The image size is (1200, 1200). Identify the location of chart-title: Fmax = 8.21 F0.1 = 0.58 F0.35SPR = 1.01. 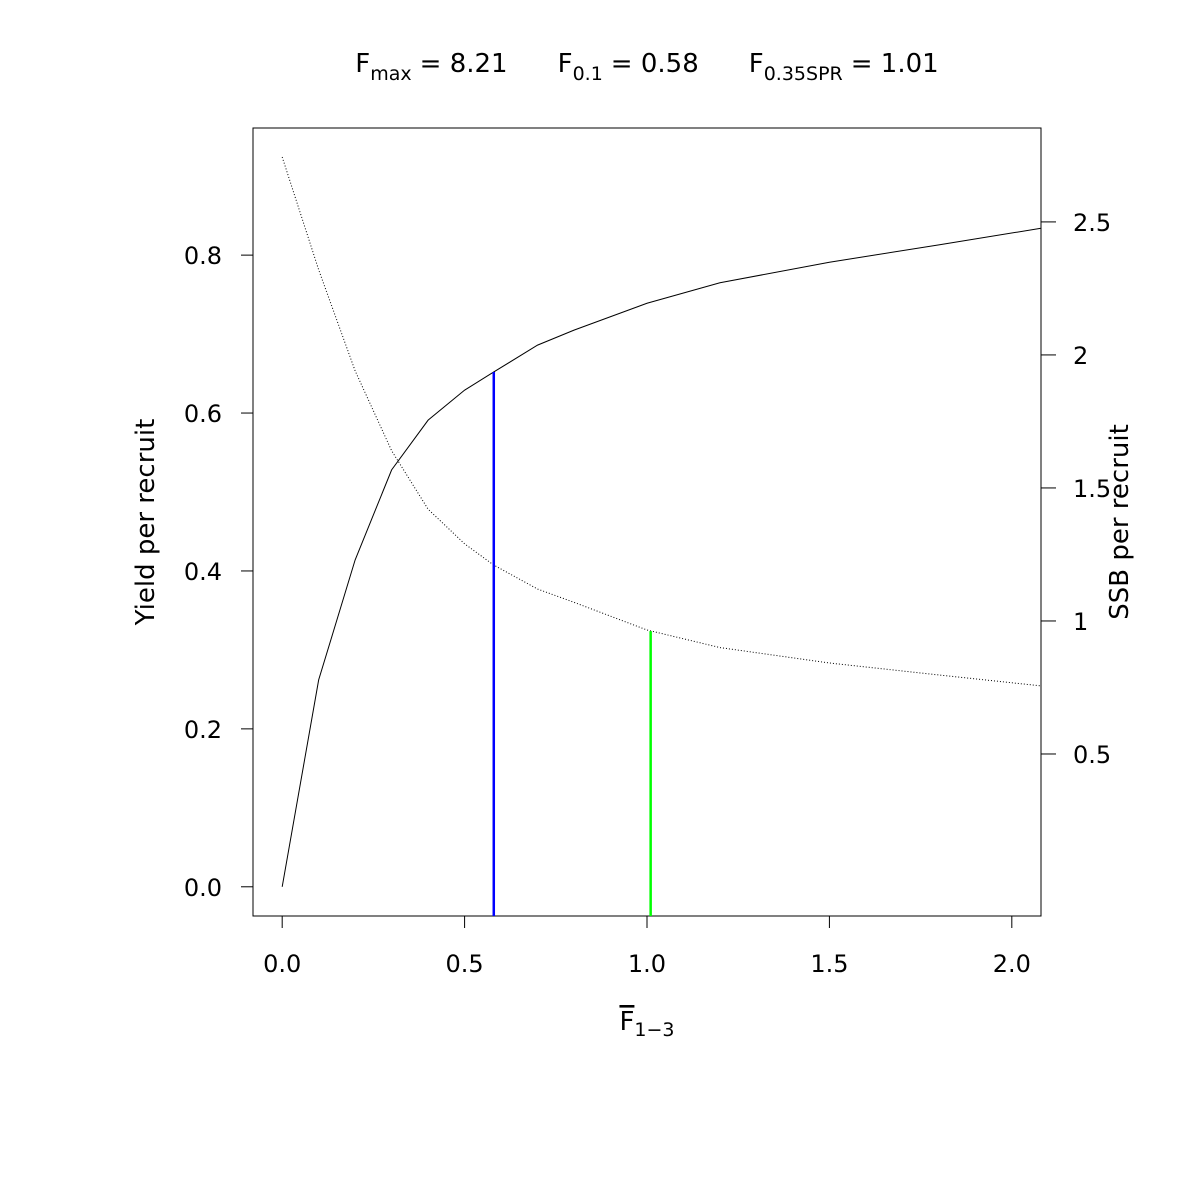
(646, 67).